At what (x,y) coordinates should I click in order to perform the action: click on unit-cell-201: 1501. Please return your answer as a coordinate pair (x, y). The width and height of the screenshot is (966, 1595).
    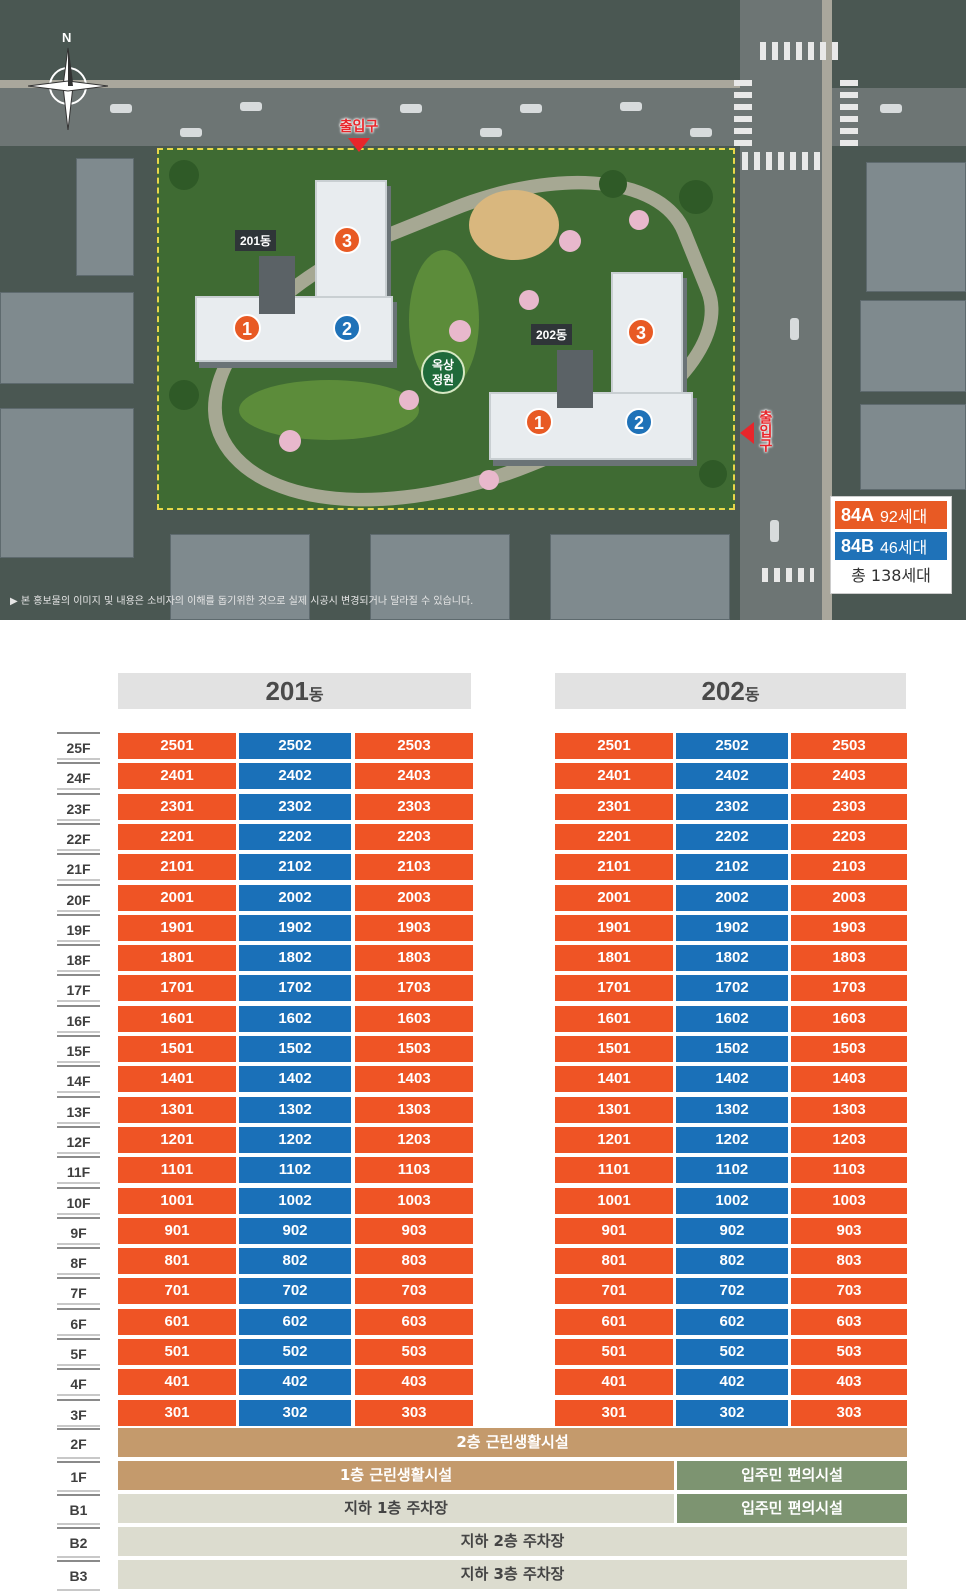
    Looking at the image, I should click on (177, 1049).